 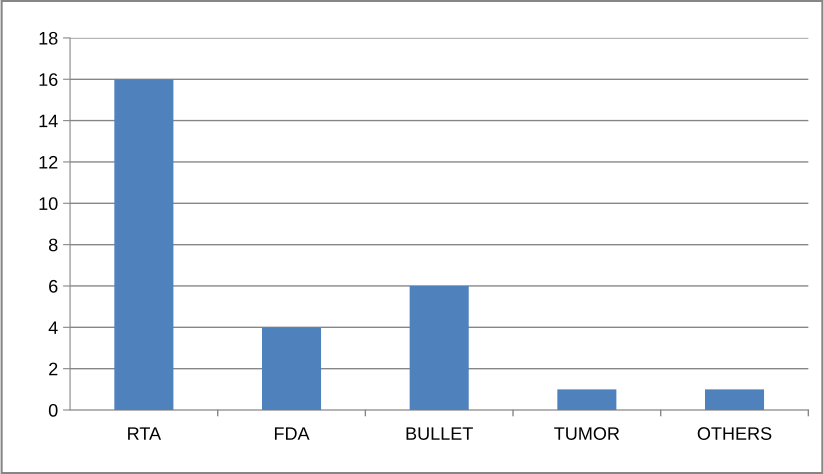 I want to click on x-tick-label: TUMOR, so click(x=587, y=433).